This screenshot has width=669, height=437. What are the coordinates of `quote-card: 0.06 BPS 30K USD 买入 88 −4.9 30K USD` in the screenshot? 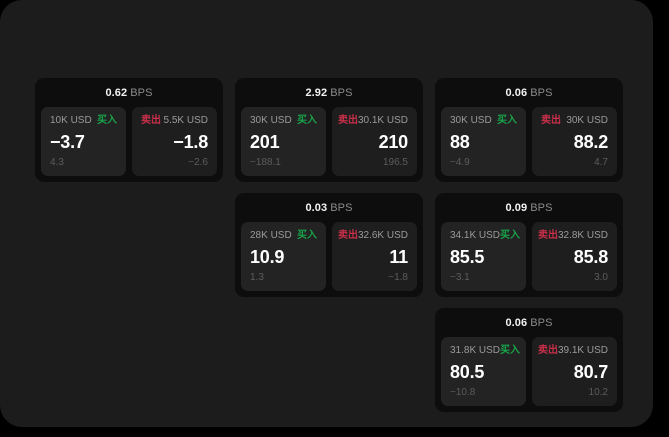 It's located at (529, 130).